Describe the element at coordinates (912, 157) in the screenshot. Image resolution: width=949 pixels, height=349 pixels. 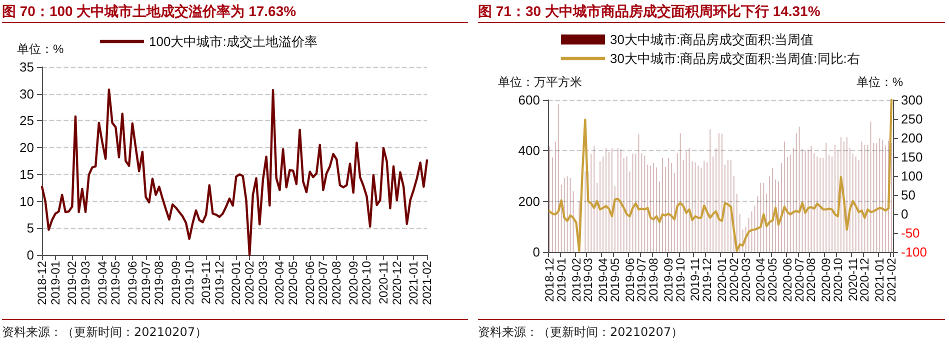
I see `y2-tick-label: 150` at that location.